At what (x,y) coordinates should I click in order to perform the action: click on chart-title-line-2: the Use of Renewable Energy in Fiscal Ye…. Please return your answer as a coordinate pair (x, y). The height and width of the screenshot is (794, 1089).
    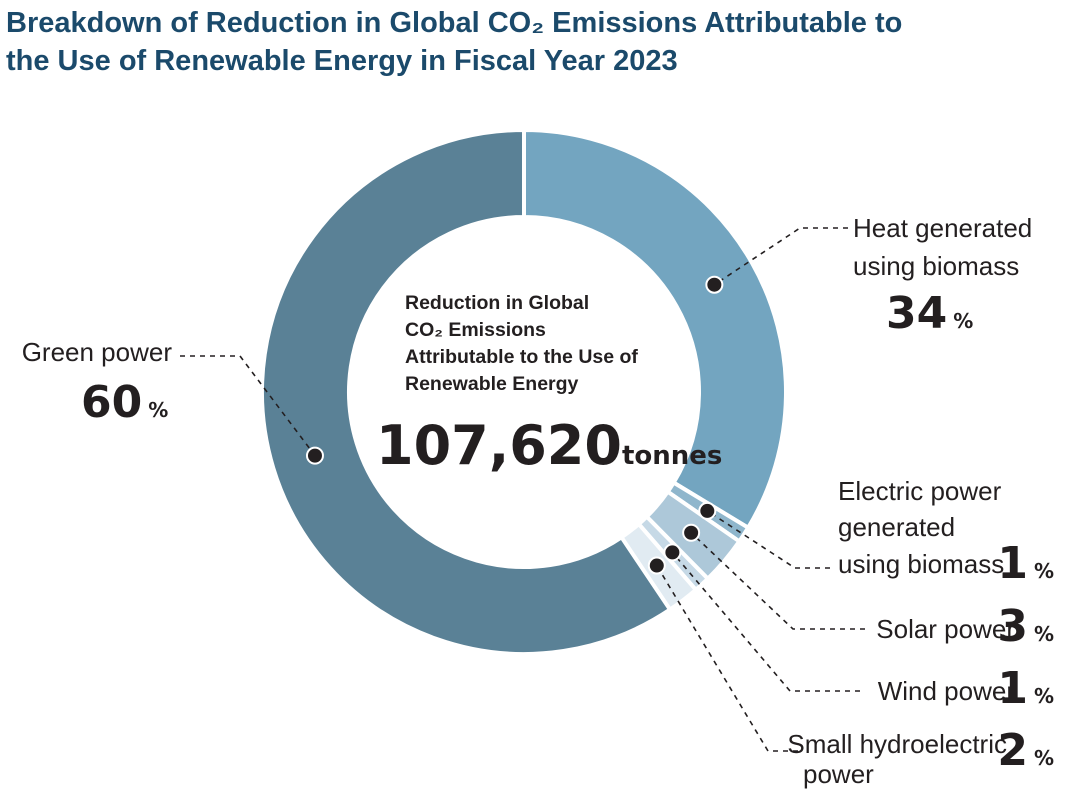
    Looking at the image, I should click on (342, 61).